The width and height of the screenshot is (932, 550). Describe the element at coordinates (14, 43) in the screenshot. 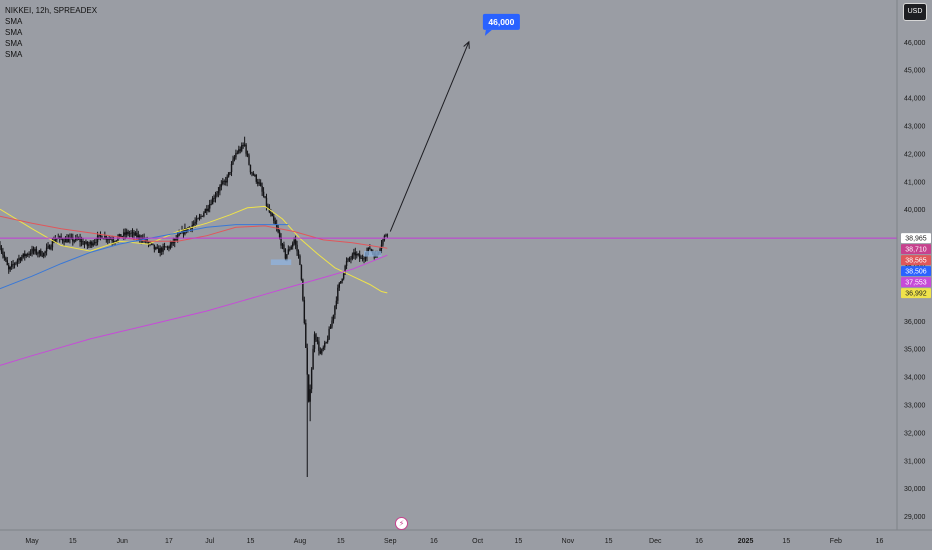

I see `indicator-sma-3: SMA` at that location.